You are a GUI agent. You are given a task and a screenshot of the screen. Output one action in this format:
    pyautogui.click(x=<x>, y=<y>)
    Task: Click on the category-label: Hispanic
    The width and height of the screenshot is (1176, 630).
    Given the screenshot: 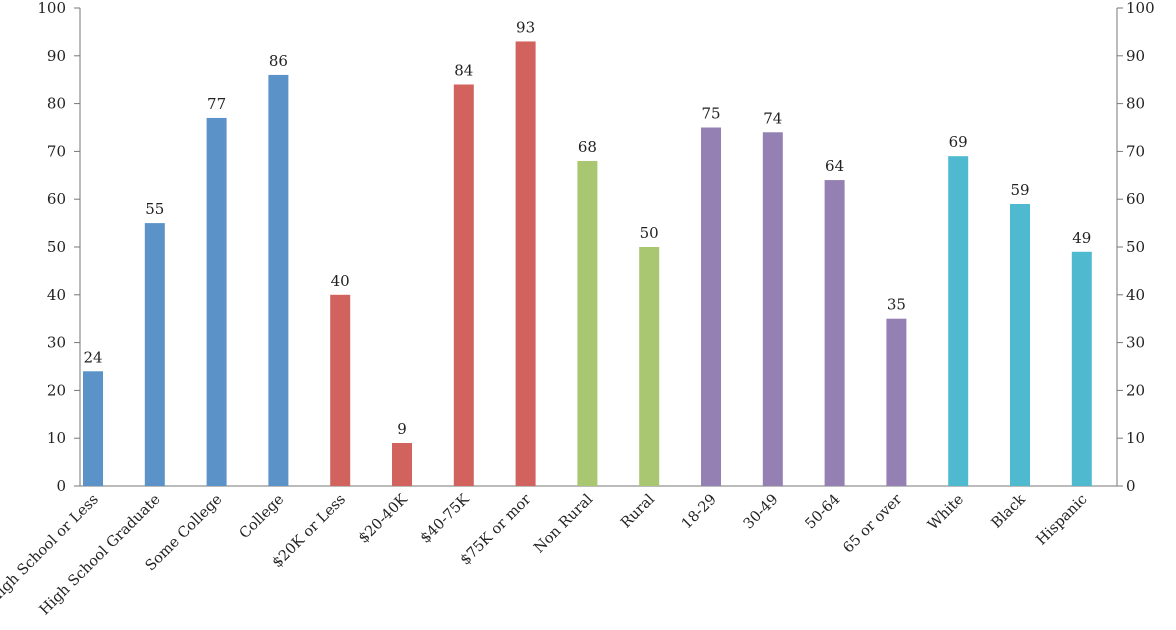 What is the action you would take?
    pyautogui.click(x=1062, y=520)
    